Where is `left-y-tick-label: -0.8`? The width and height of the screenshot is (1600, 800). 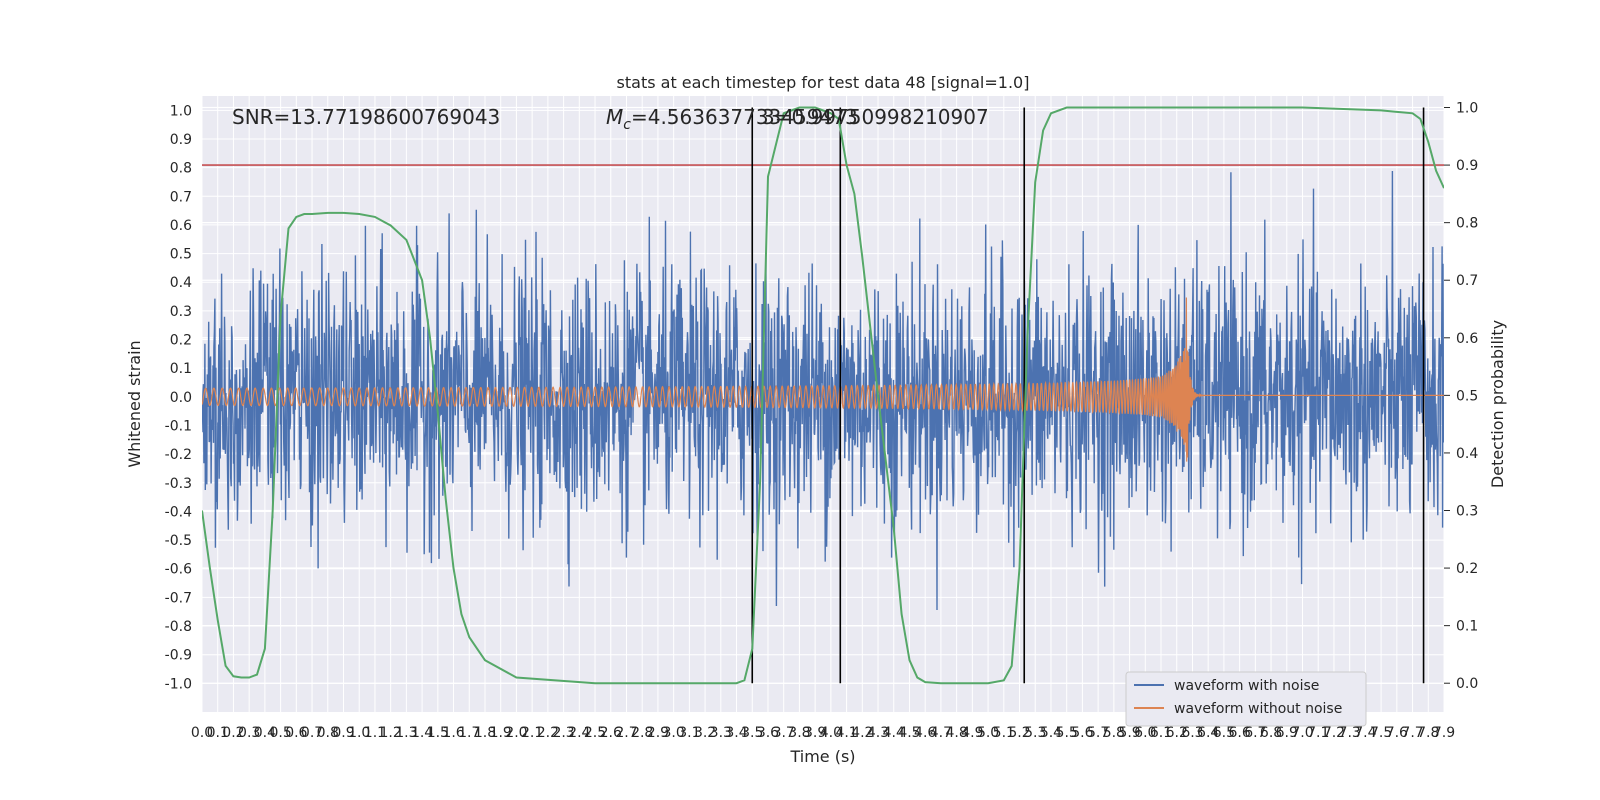
left-y-tick-label: -0.8 is located at coordinates (178, 627).